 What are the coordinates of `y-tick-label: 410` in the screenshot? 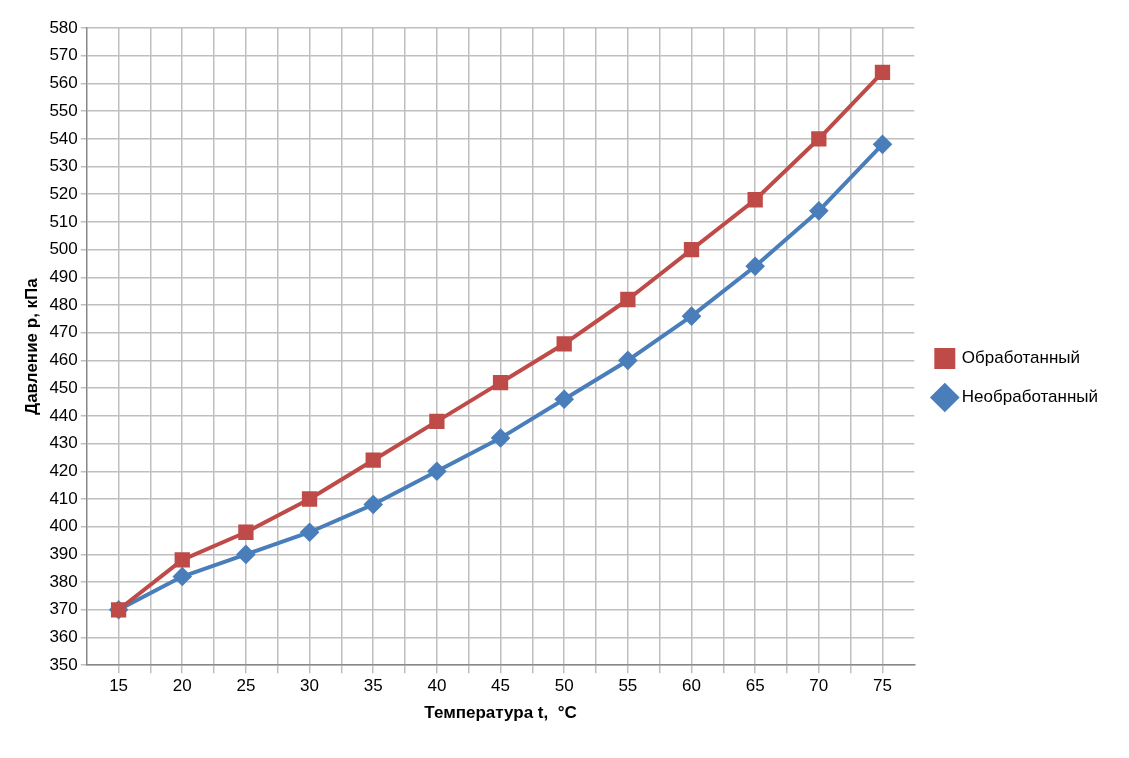 It's located at (63, 498).